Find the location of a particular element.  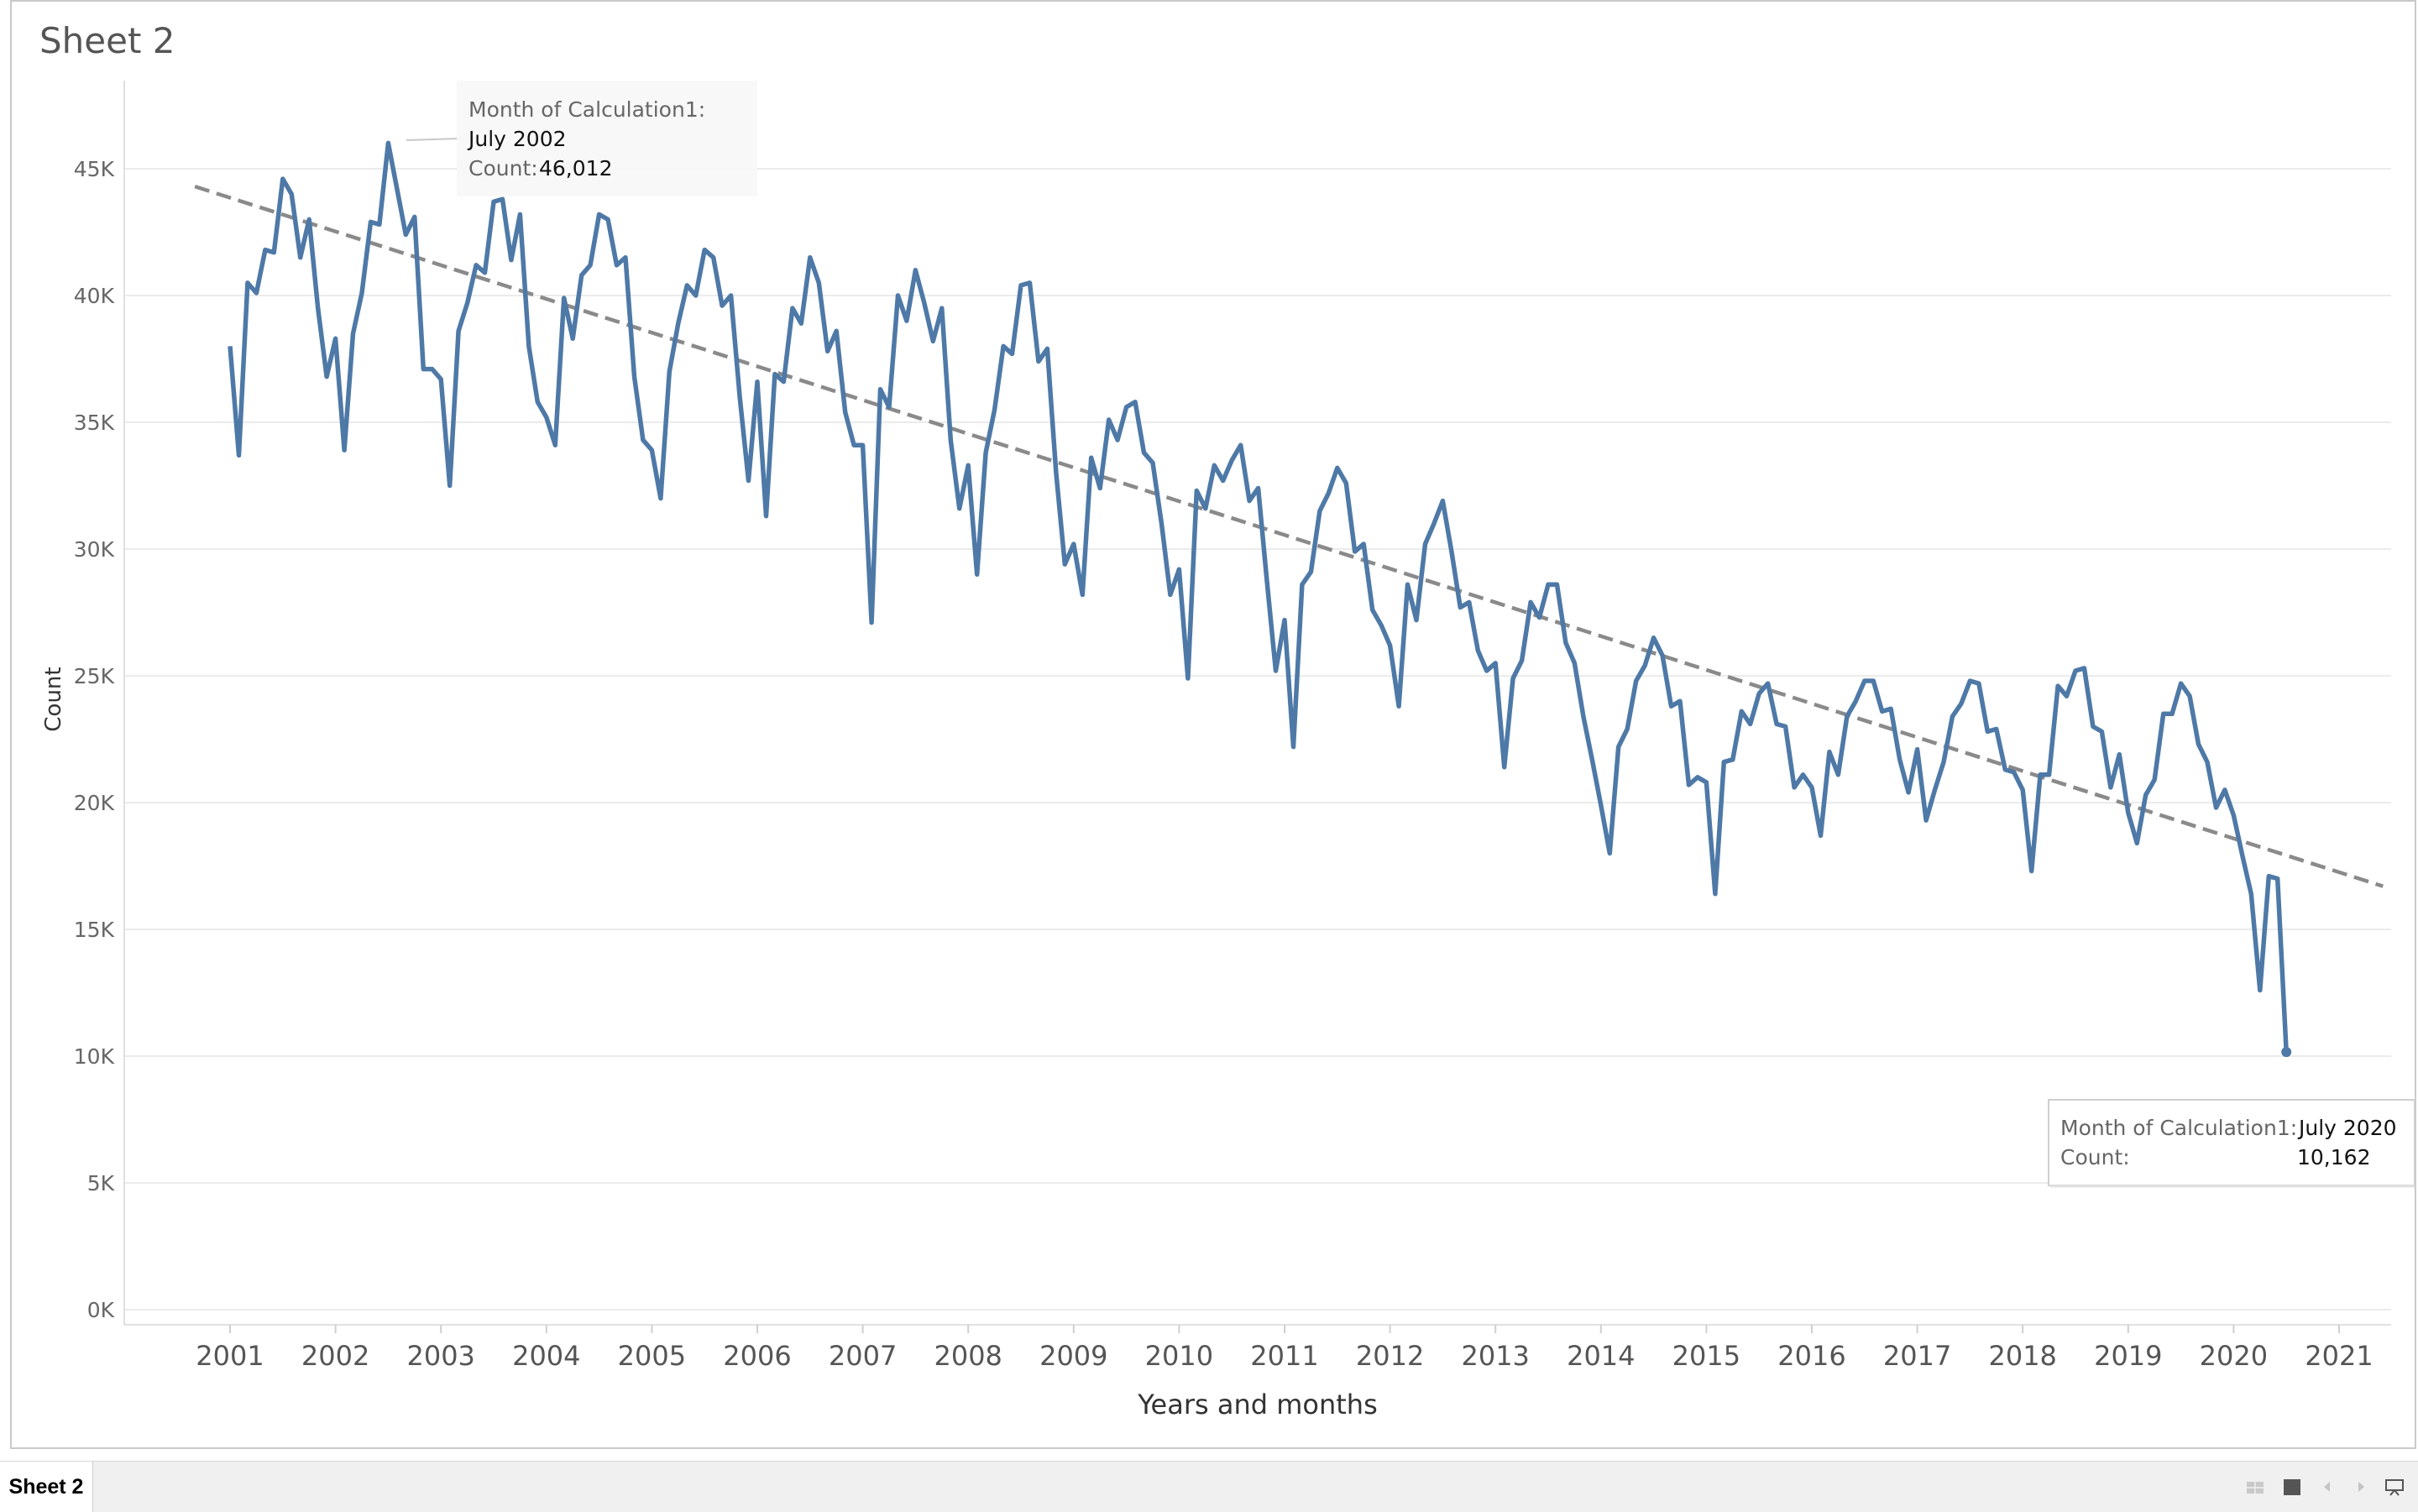

previous-sheet-icon is located at coordinates (2327, 1487).